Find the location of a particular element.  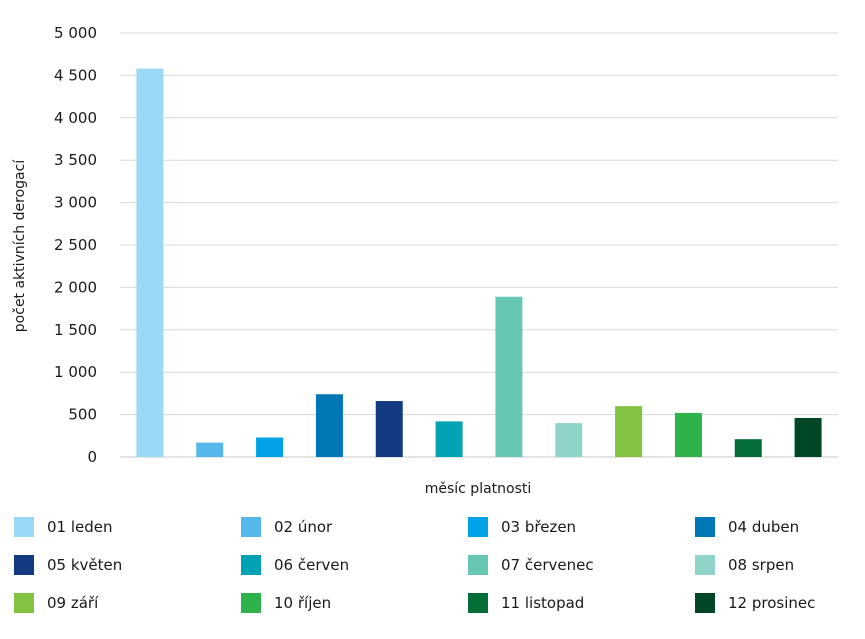

legend-label: 05 květen is located at coordinates (84, 565).